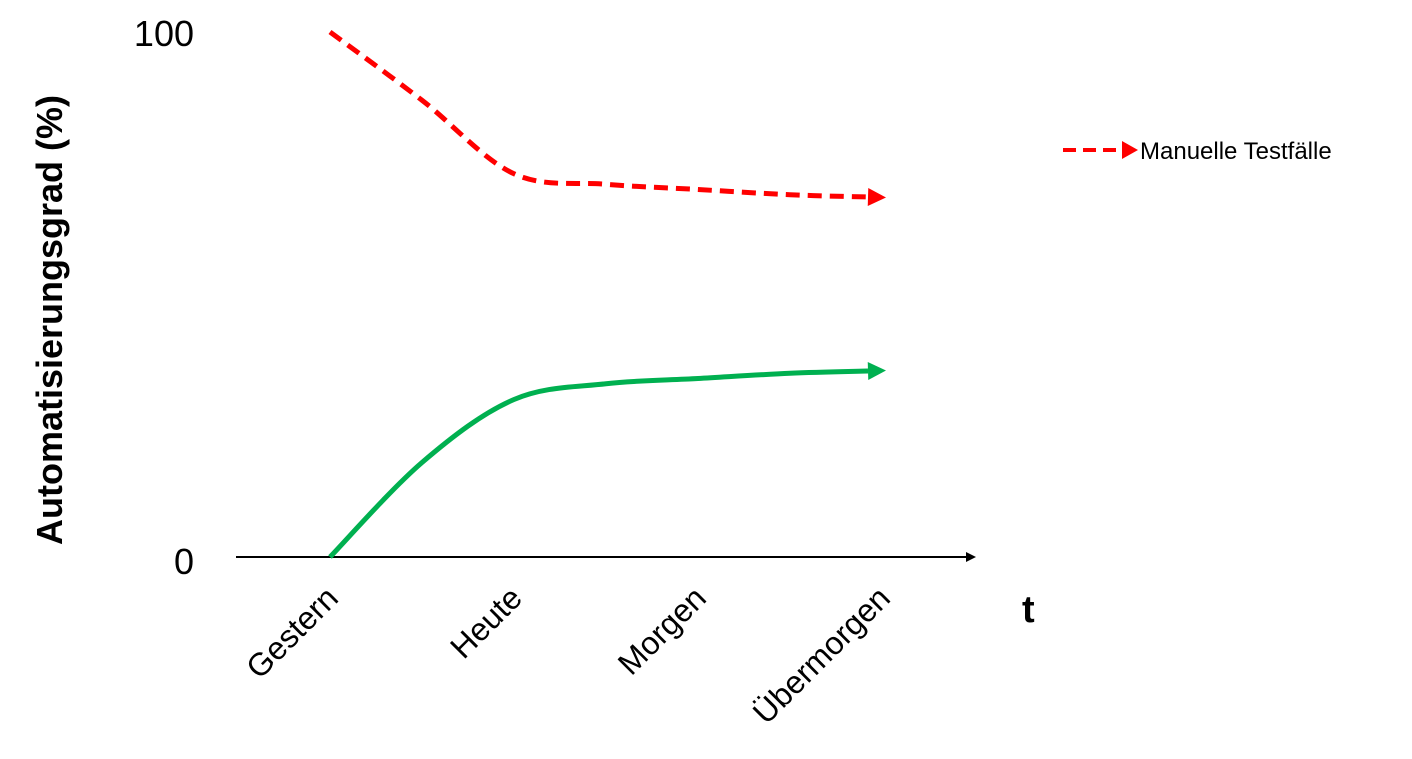 The height and width of the screenshot is (759, 1412). I want to click on legend: Manuelle Testfälle, so click(1197, 151).